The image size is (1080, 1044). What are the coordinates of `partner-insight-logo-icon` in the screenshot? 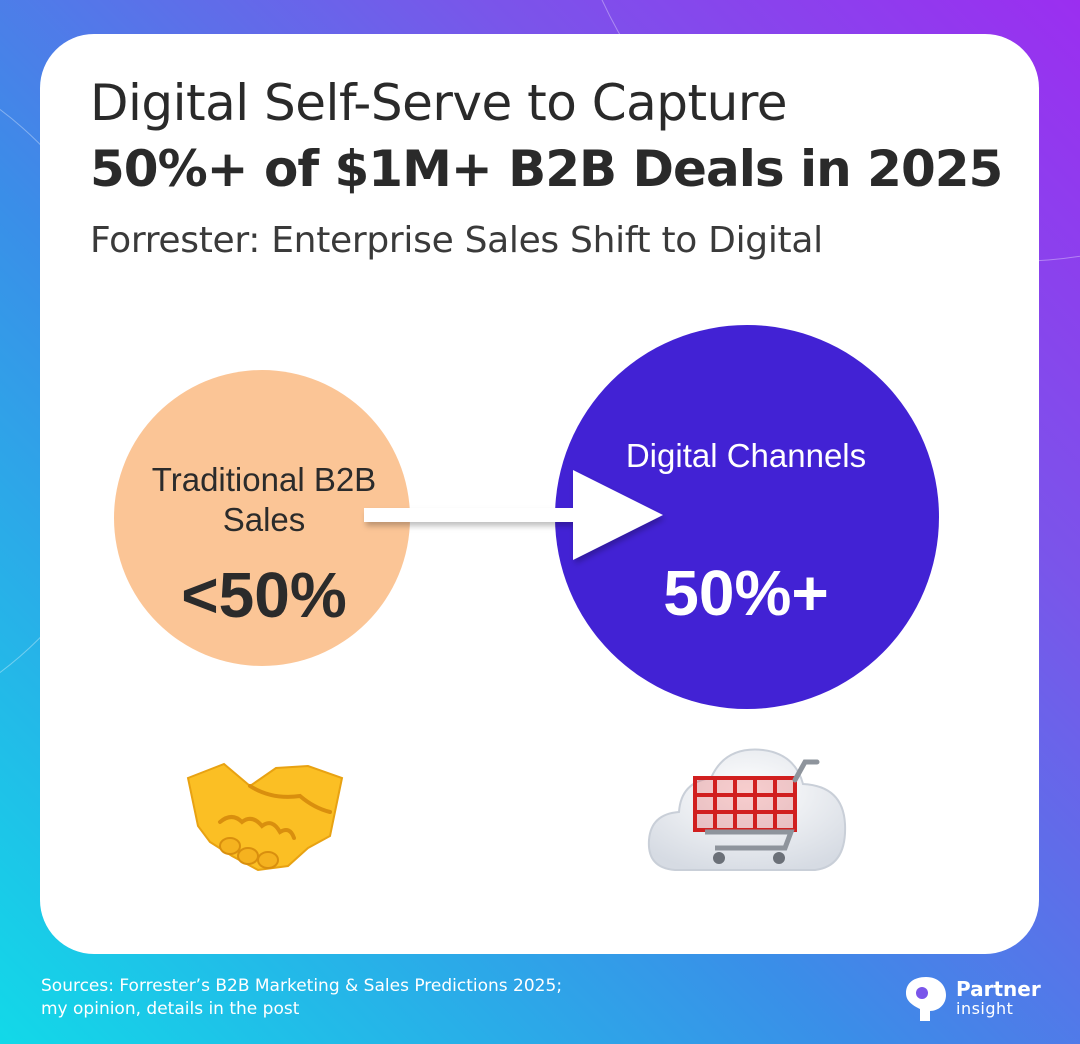 It's located at (926, 999).